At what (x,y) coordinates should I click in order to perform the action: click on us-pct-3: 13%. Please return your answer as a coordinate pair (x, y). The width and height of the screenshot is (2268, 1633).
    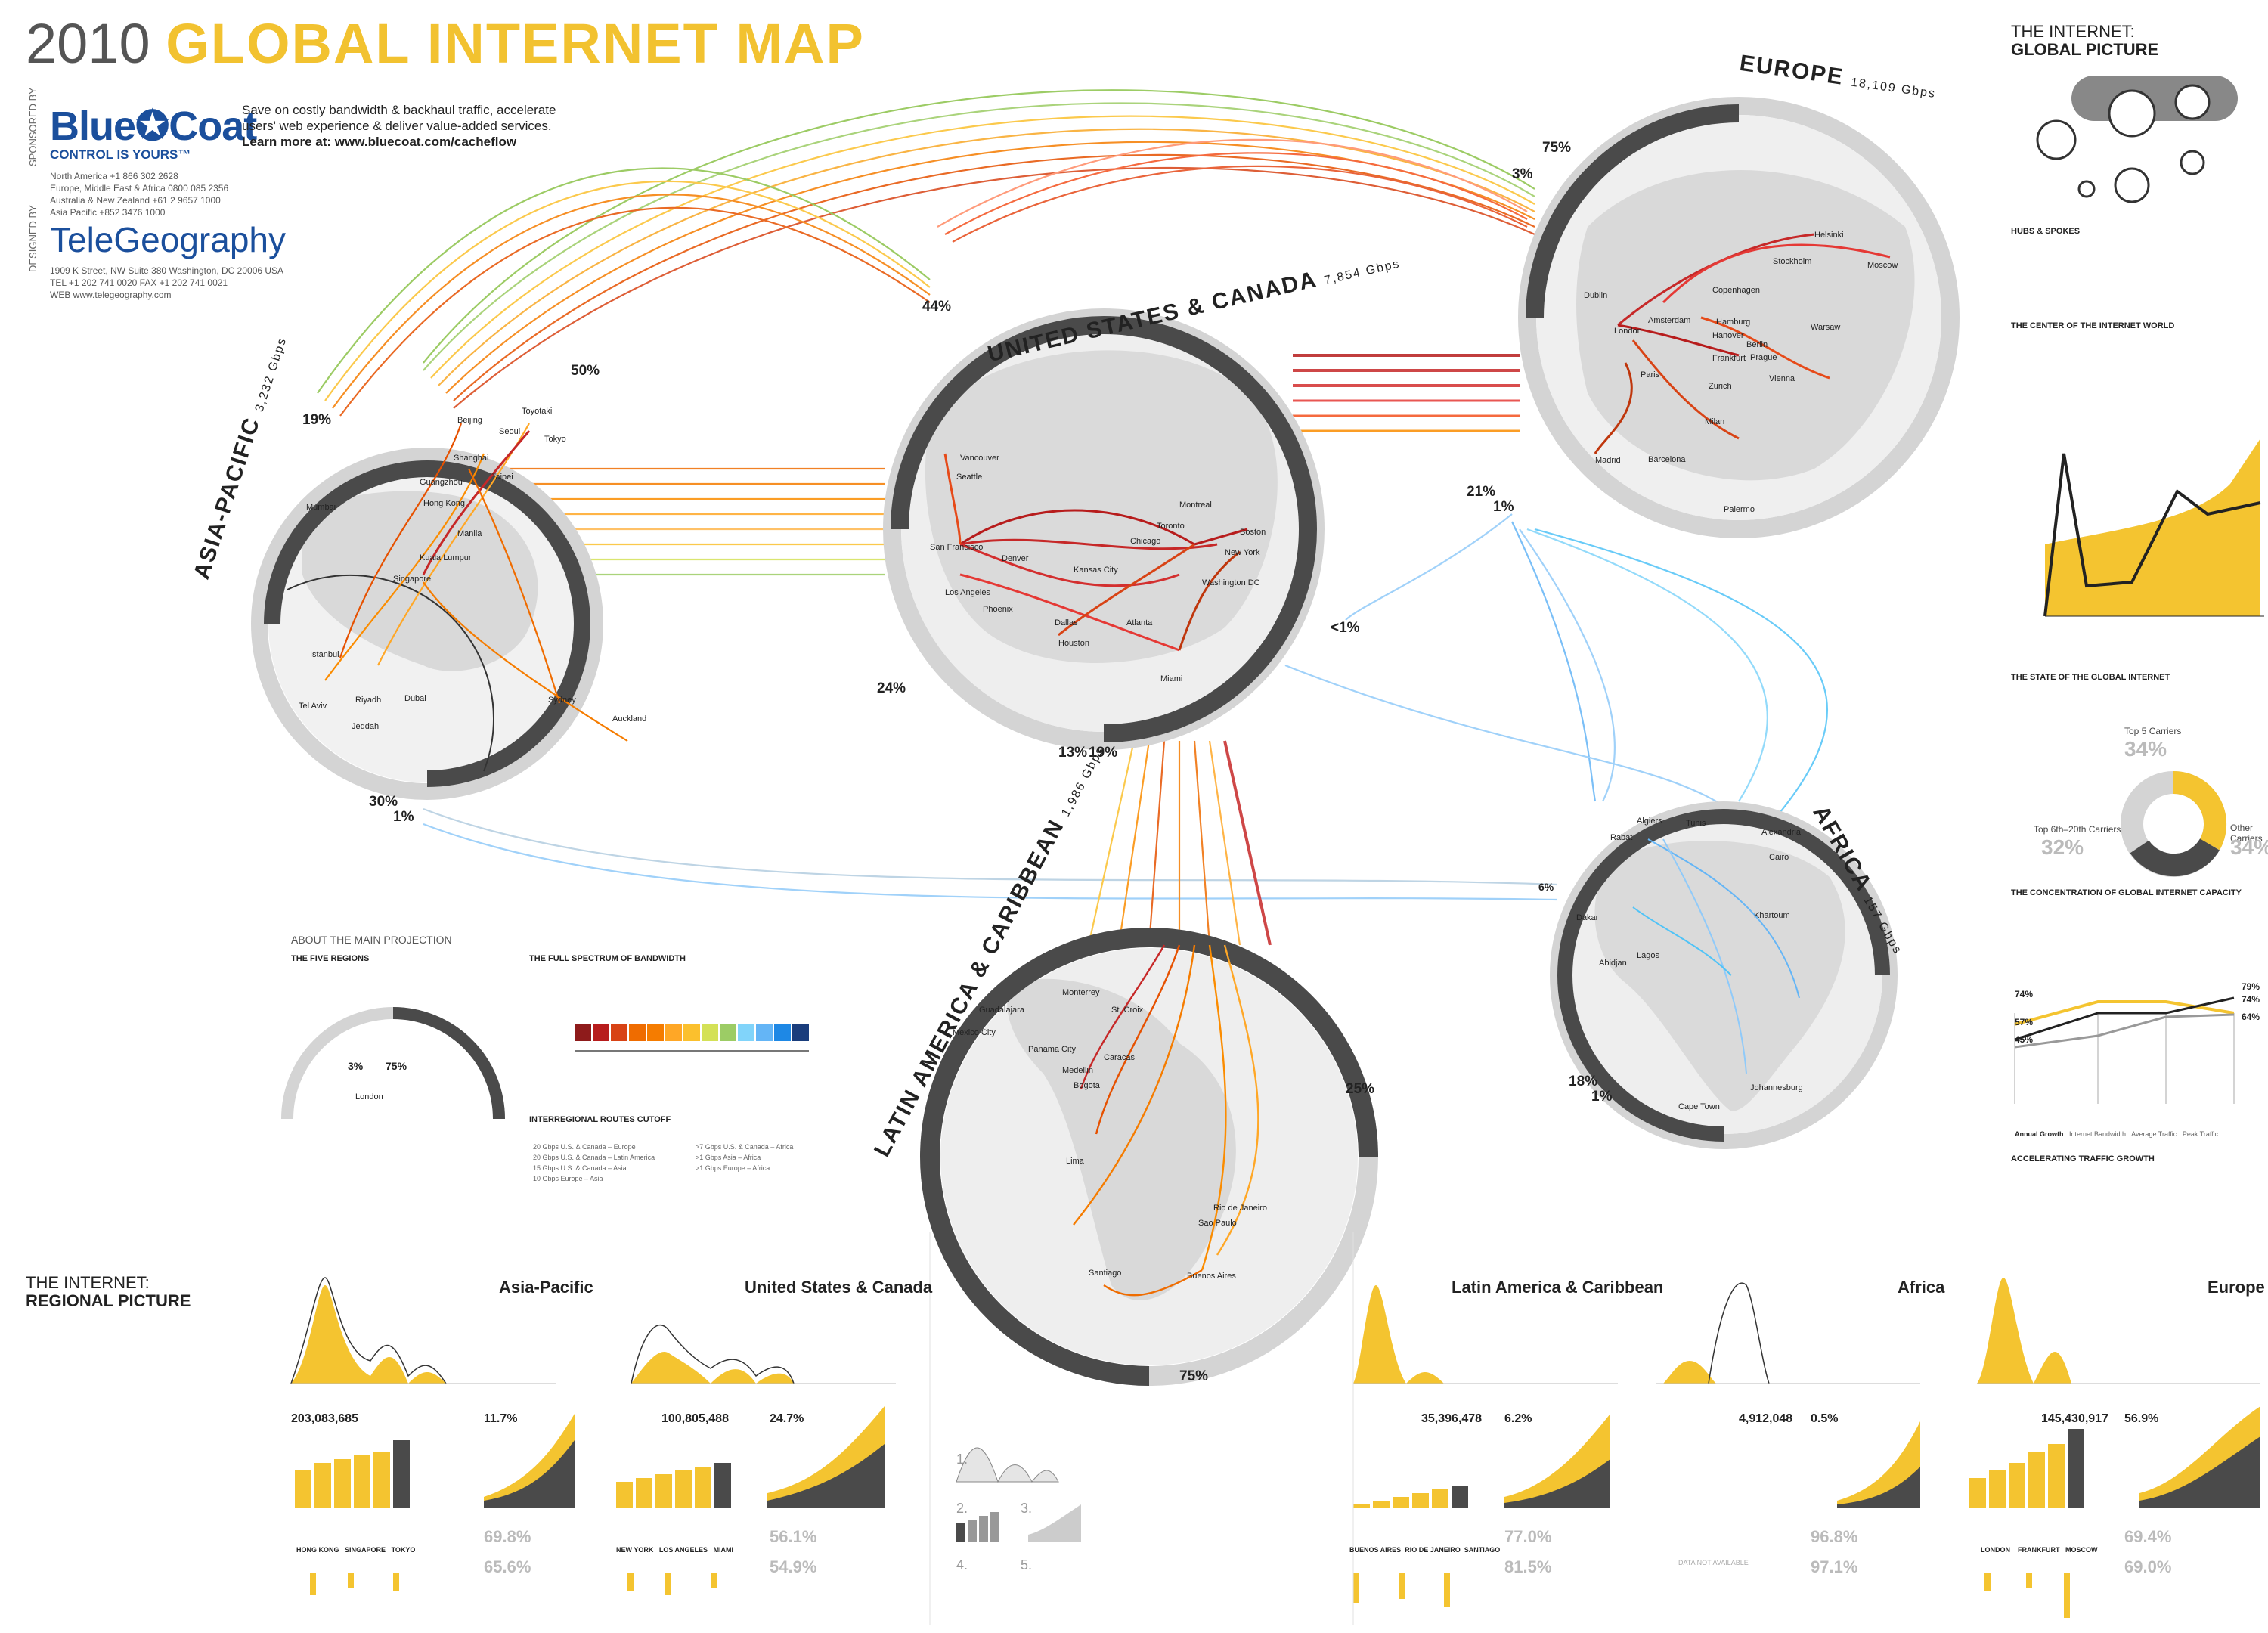
    Looking at the image, I should click on (1073, 753).